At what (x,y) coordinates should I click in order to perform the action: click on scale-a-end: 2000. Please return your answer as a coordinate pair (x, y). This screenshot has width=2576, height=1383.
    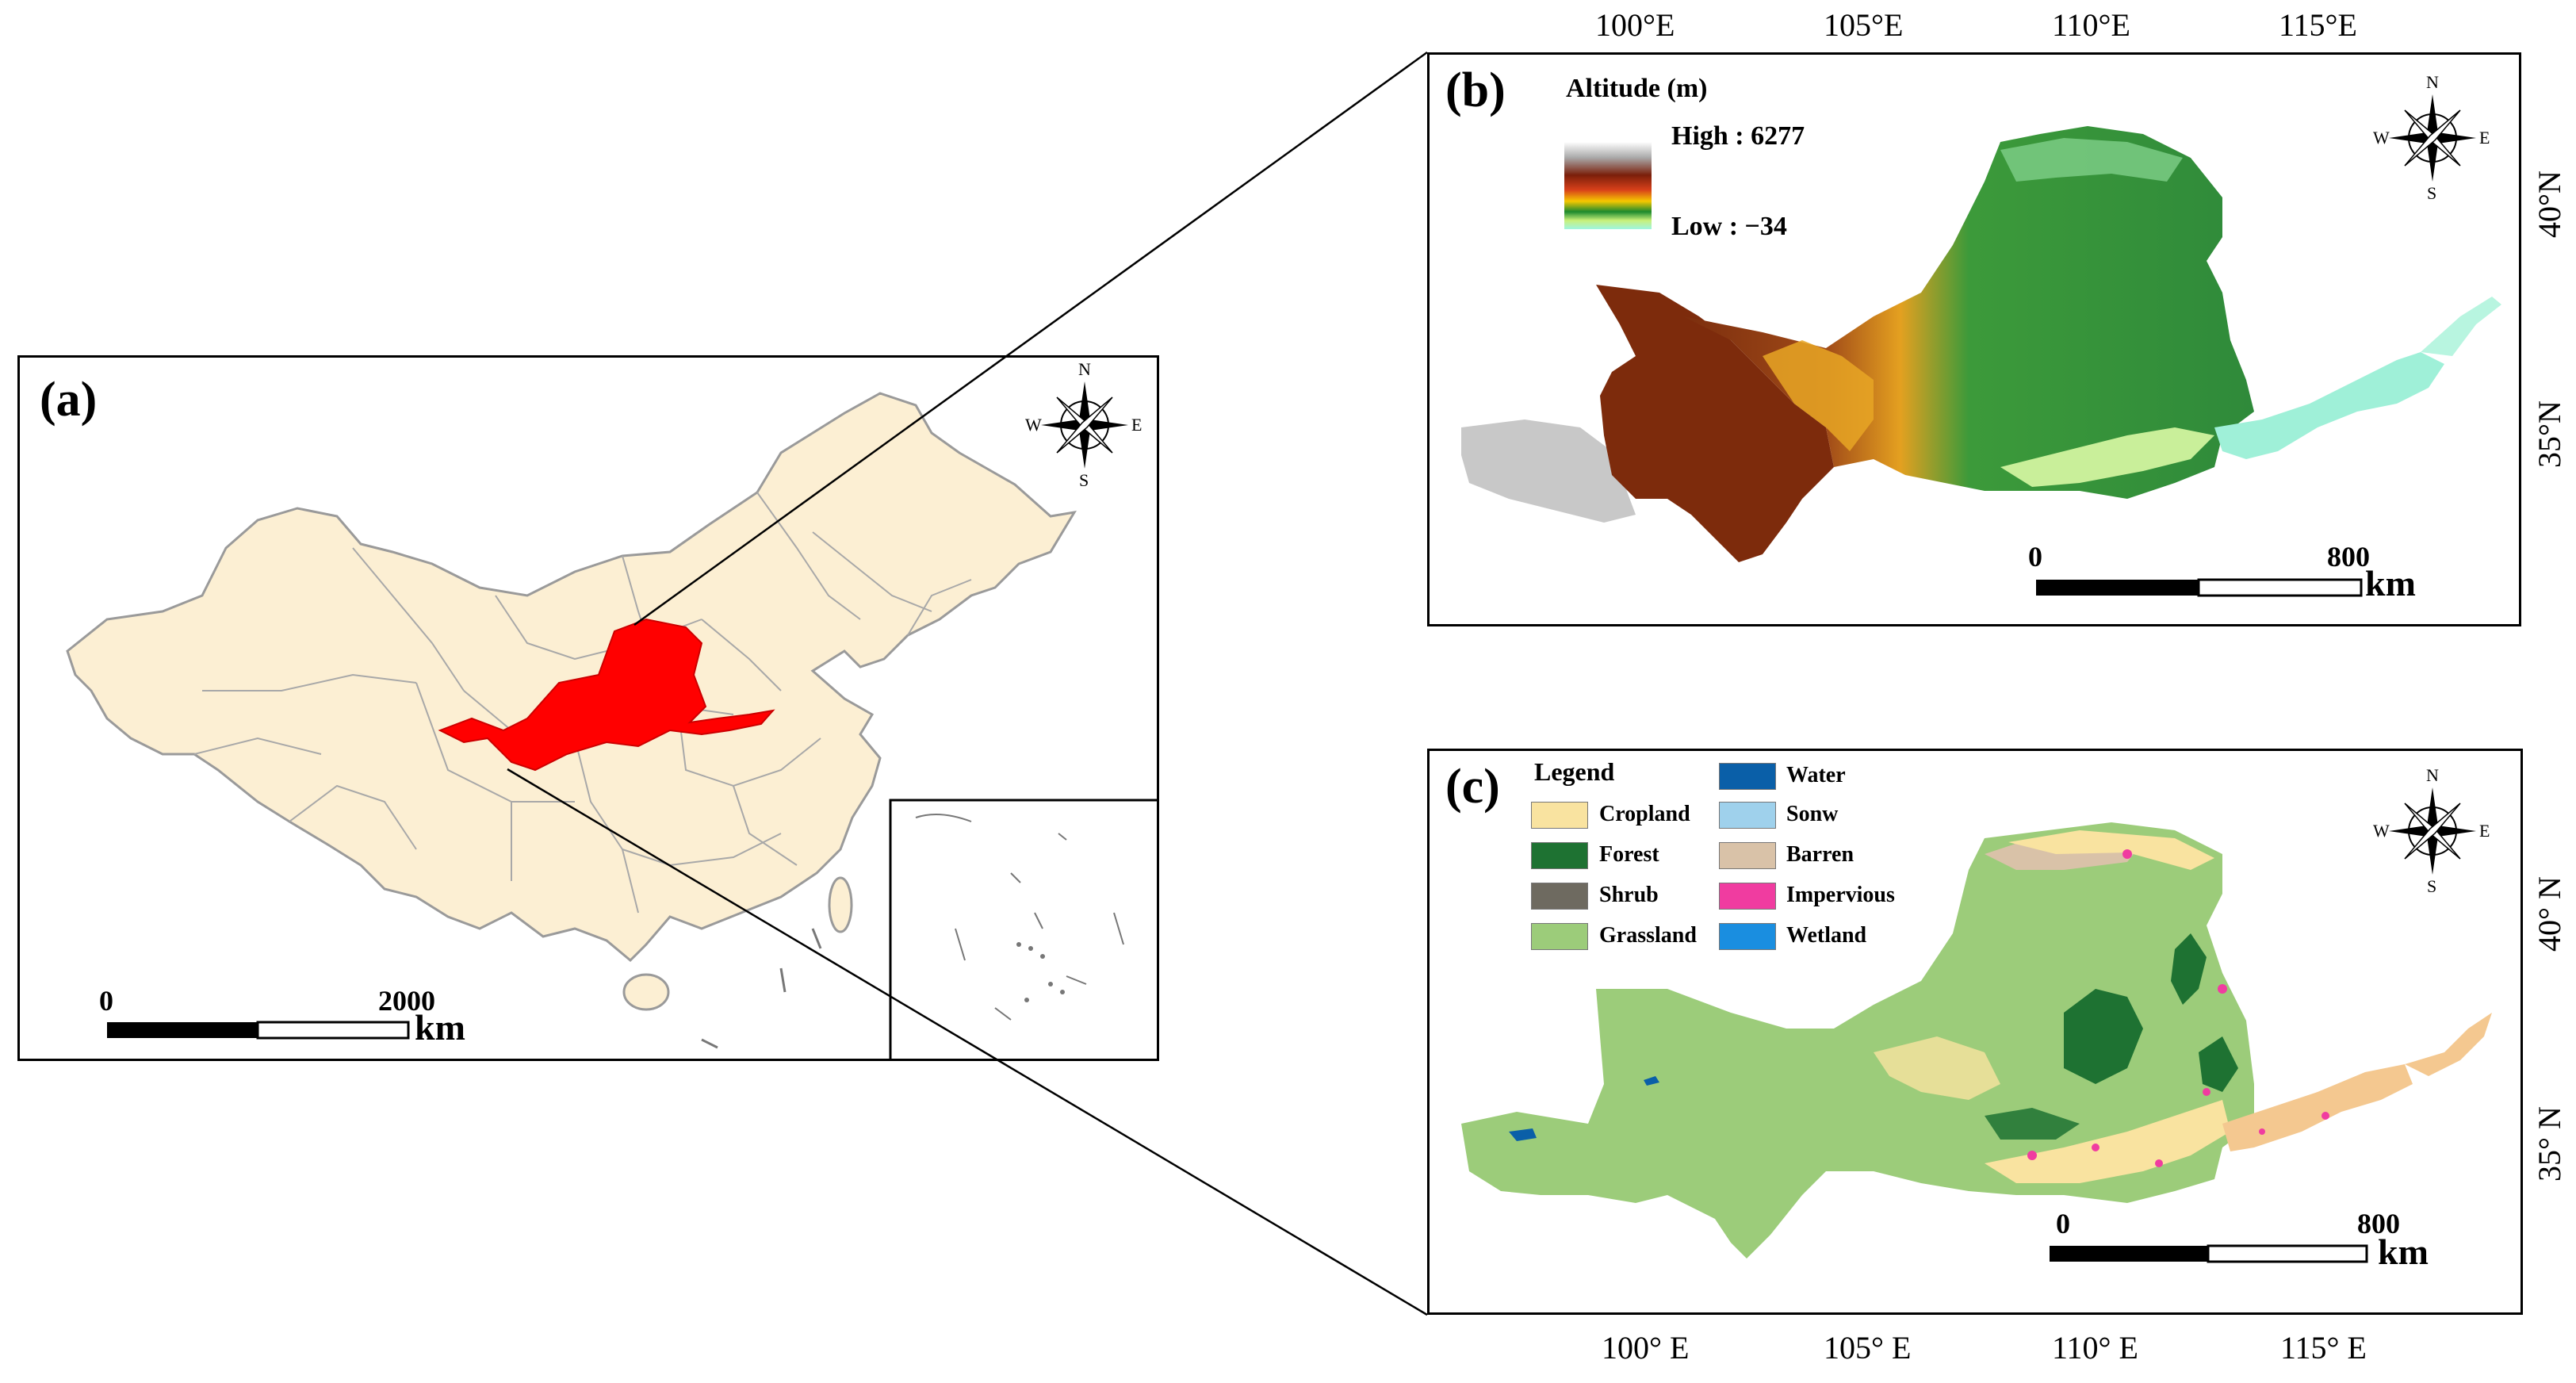
    Looking at the image, I should click on (406, 1001).